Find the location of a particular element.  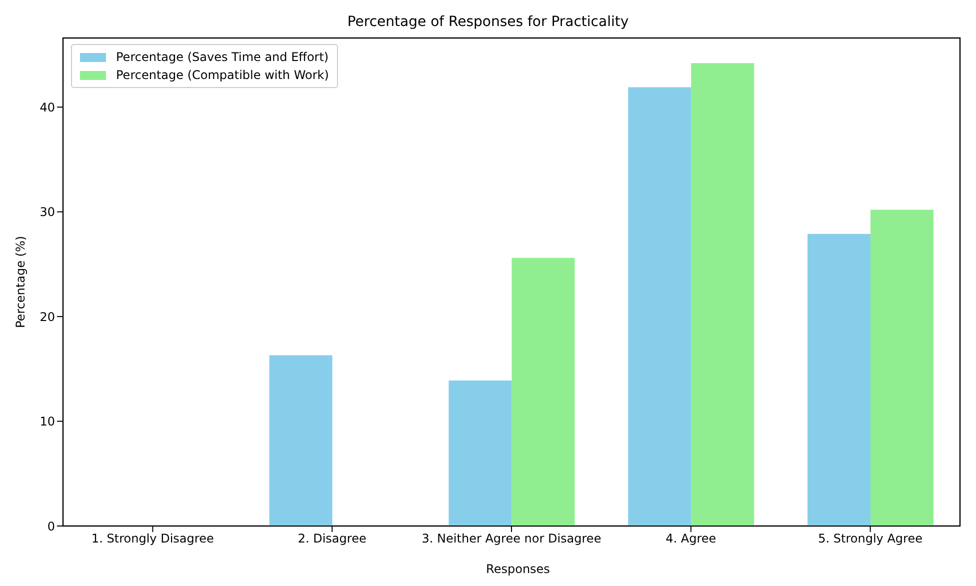

x-tick-label: 3. Neither Agree nor Disagree is located at coordinates (512, 539).